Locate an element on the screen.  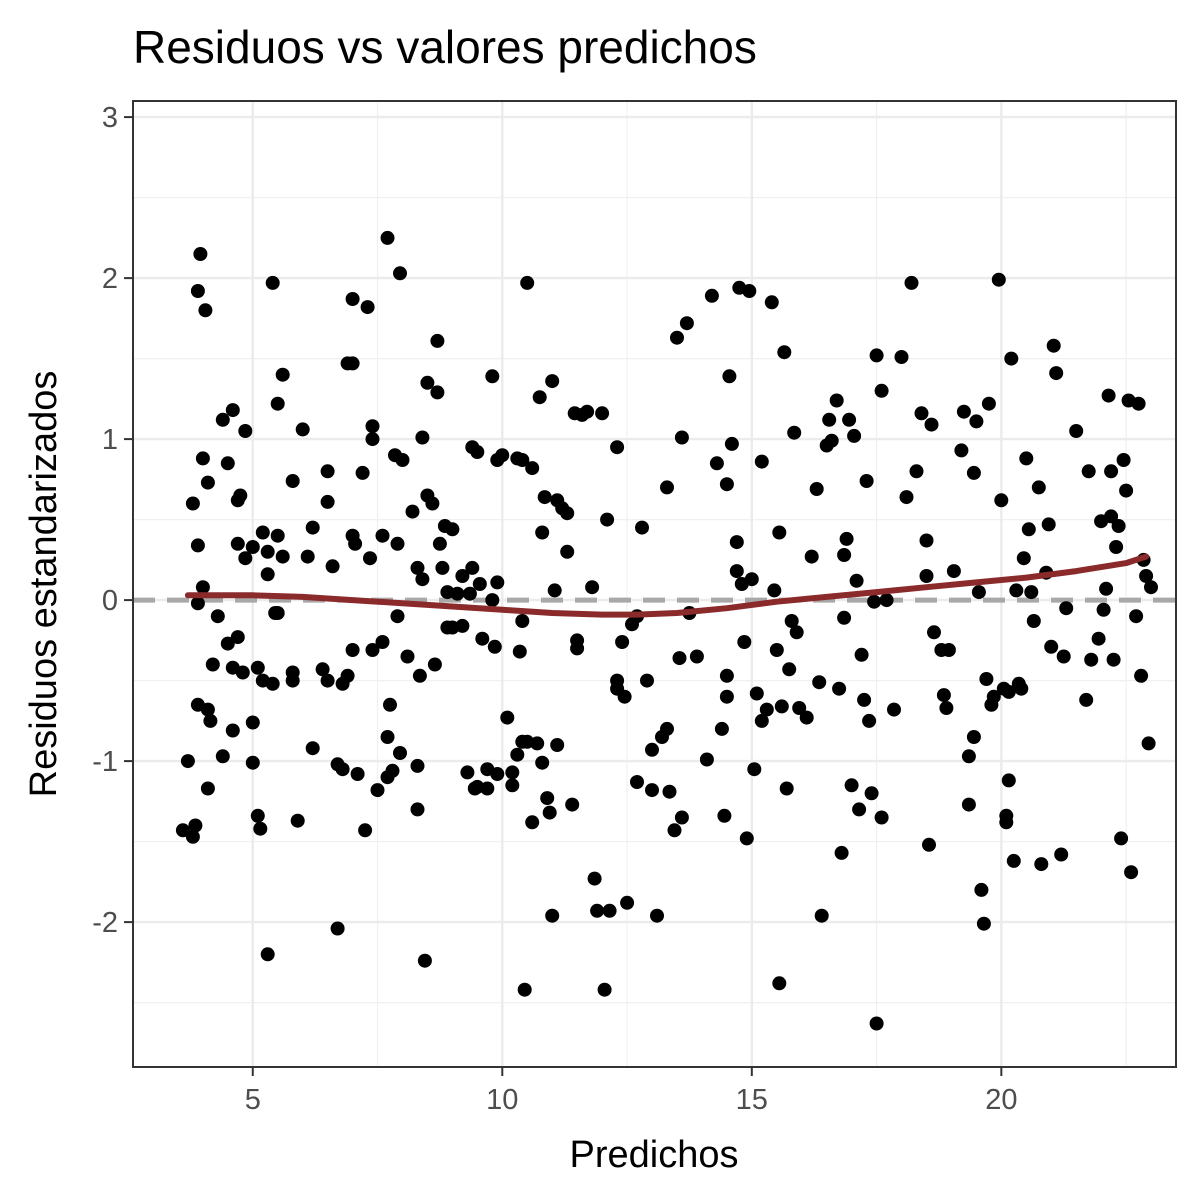
x-tick-label: 10 is located at coordinates (502, 1100).